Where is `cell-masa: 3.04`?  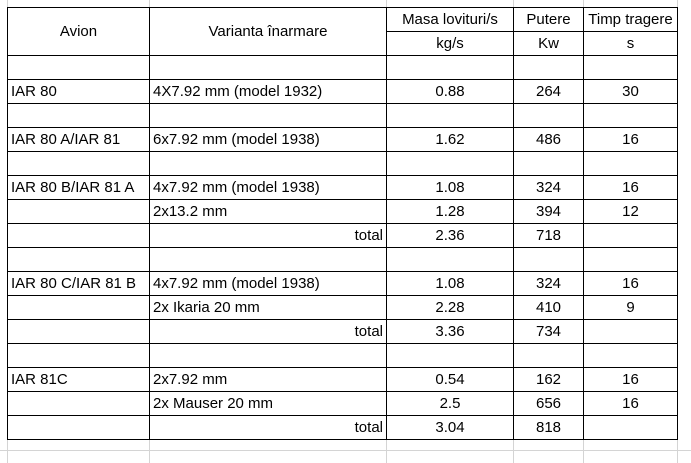 cell-masa: 3.04 is located at coordinates (450, 427).